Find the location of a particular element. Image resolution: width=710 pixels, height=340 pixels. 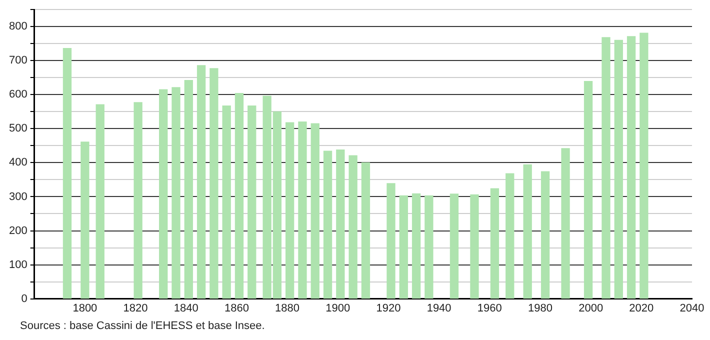

y-tick-label: 200 is located at coordinates (18, 230).